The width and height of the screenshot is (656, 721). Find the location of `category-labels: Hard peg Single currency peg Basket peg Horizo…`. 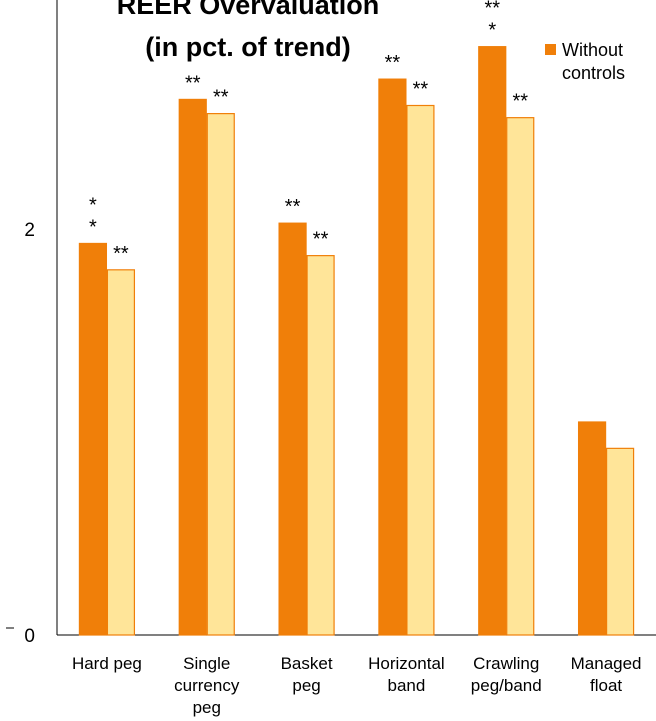

category-labels: Hard peg Single currency peg Basket peg Horizo… is located at coordinates (357, 685).